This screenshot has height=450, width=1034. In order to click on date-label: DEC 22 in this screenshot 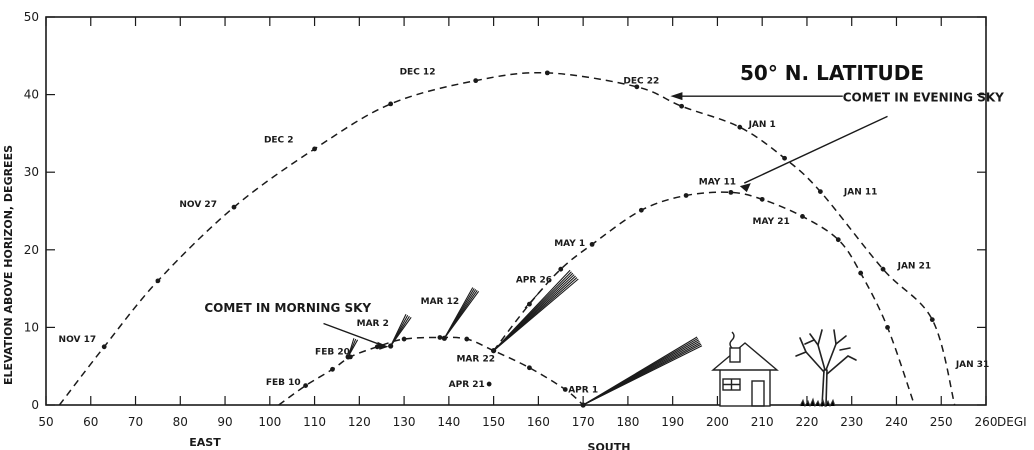, I will do `click(641, 82)`.